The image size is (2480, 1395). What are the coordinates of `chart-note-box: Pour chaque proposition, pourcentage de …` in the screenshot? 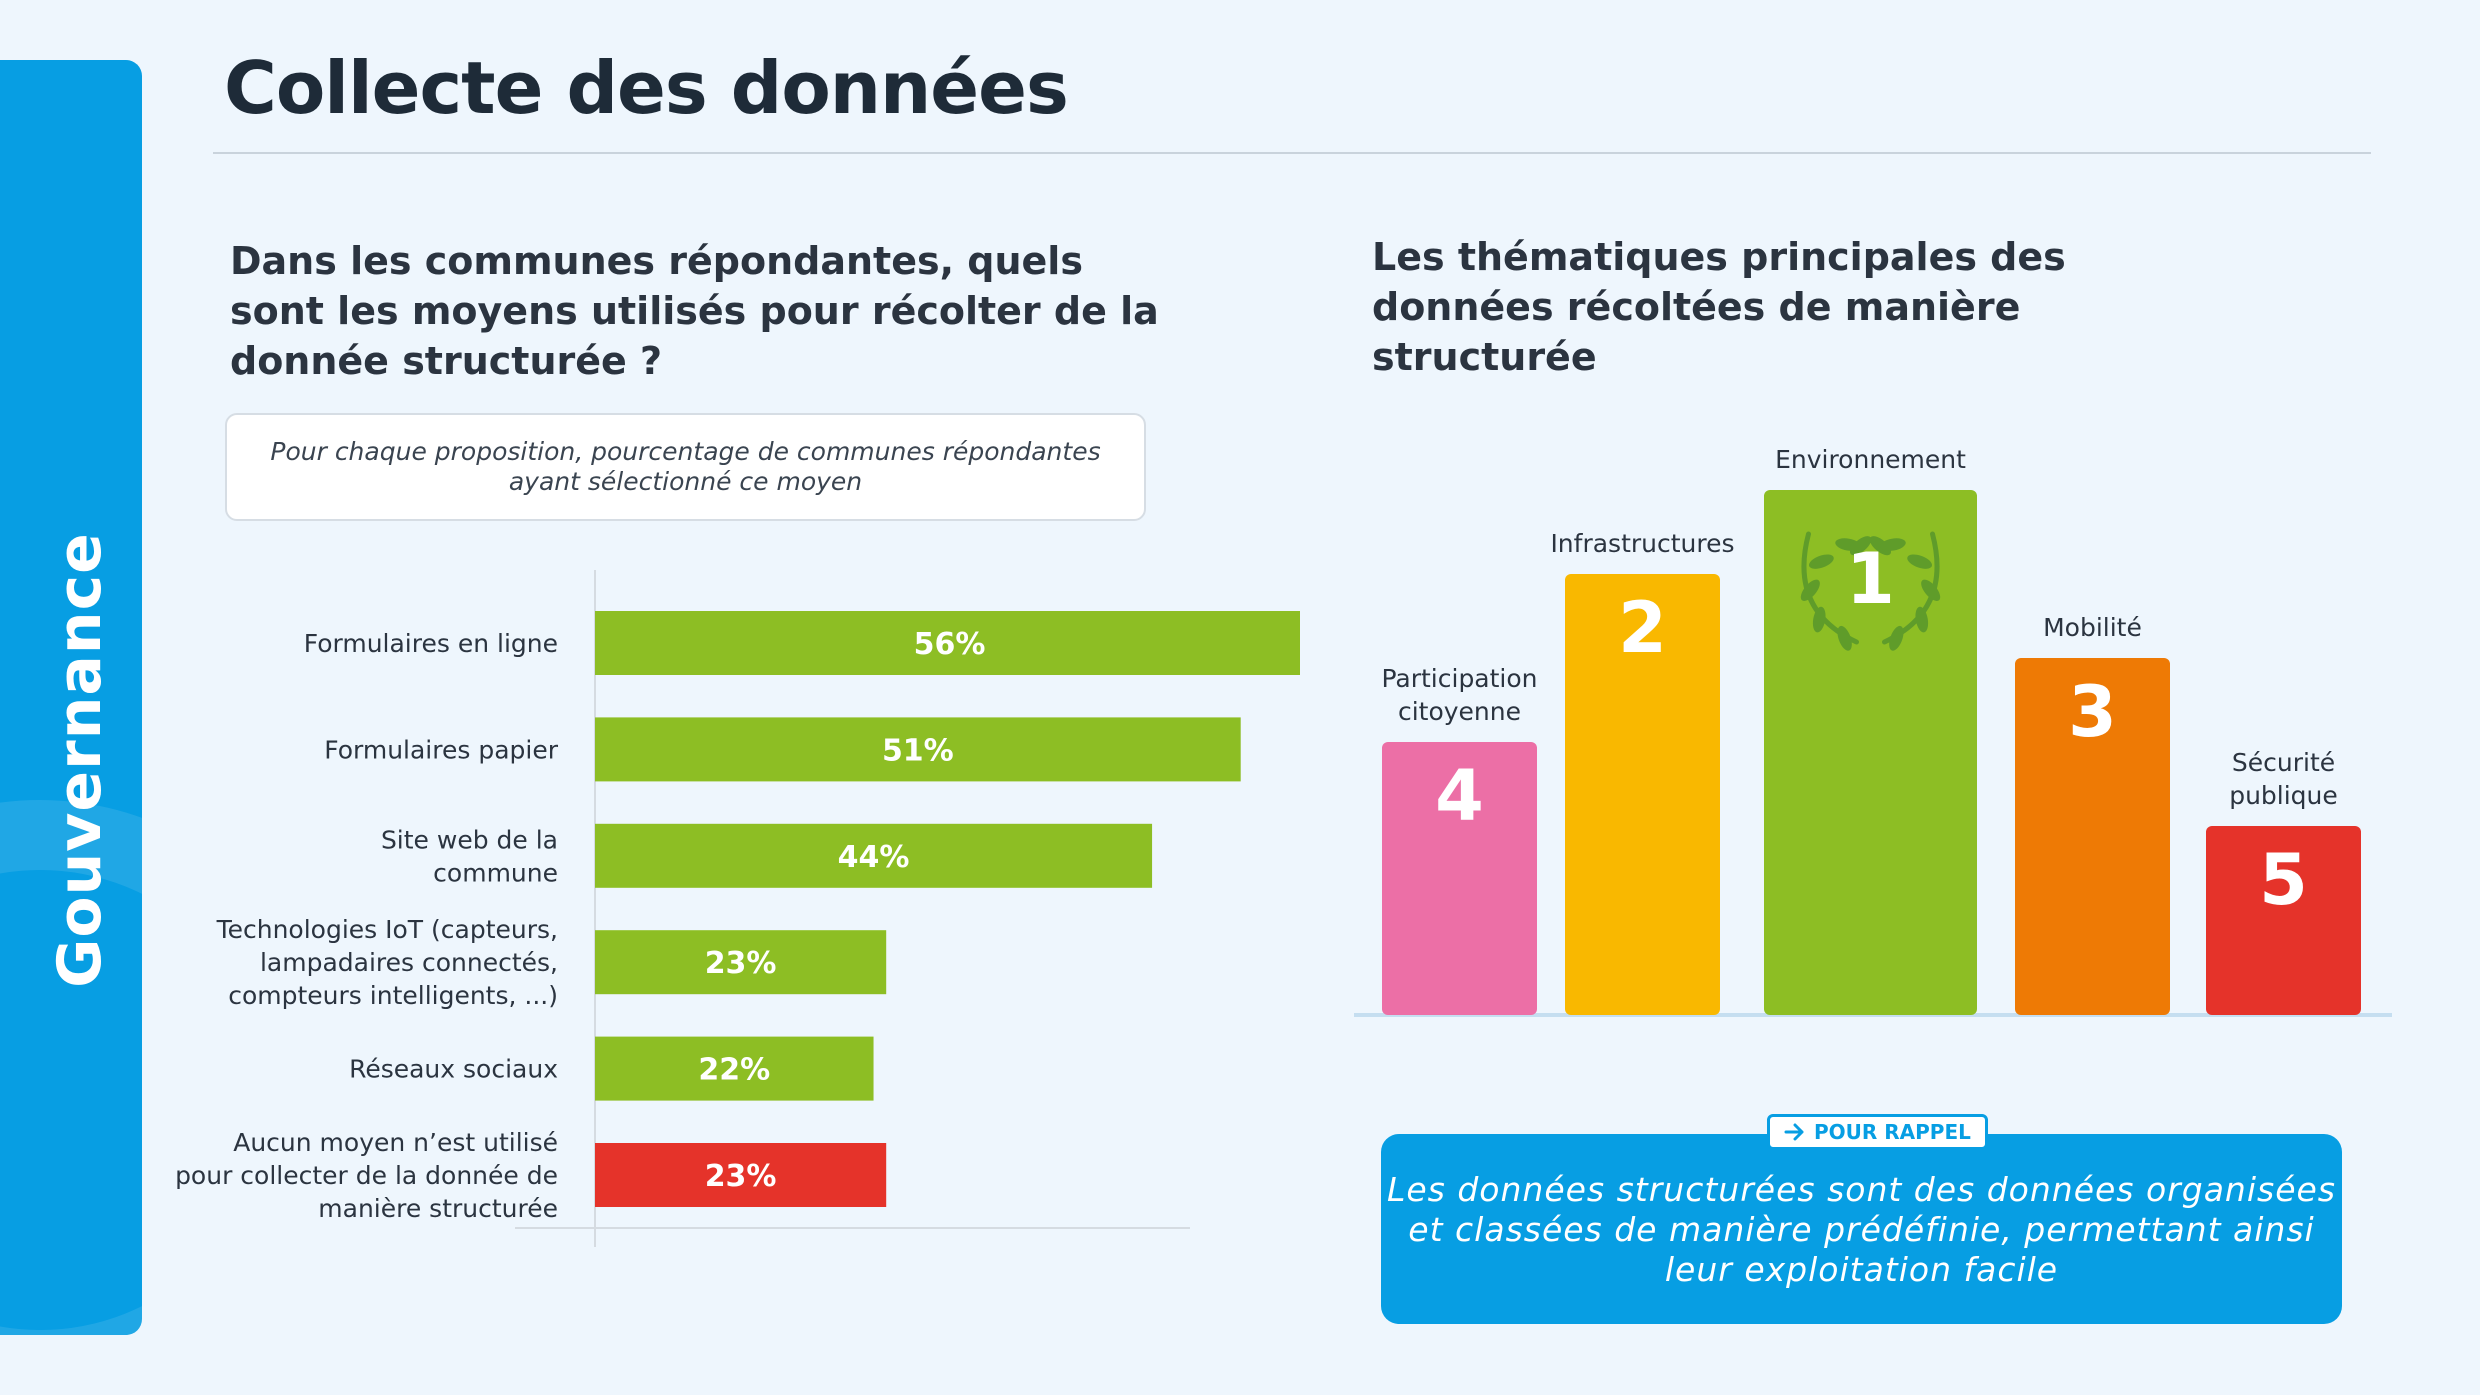 It's located at (685, 467).